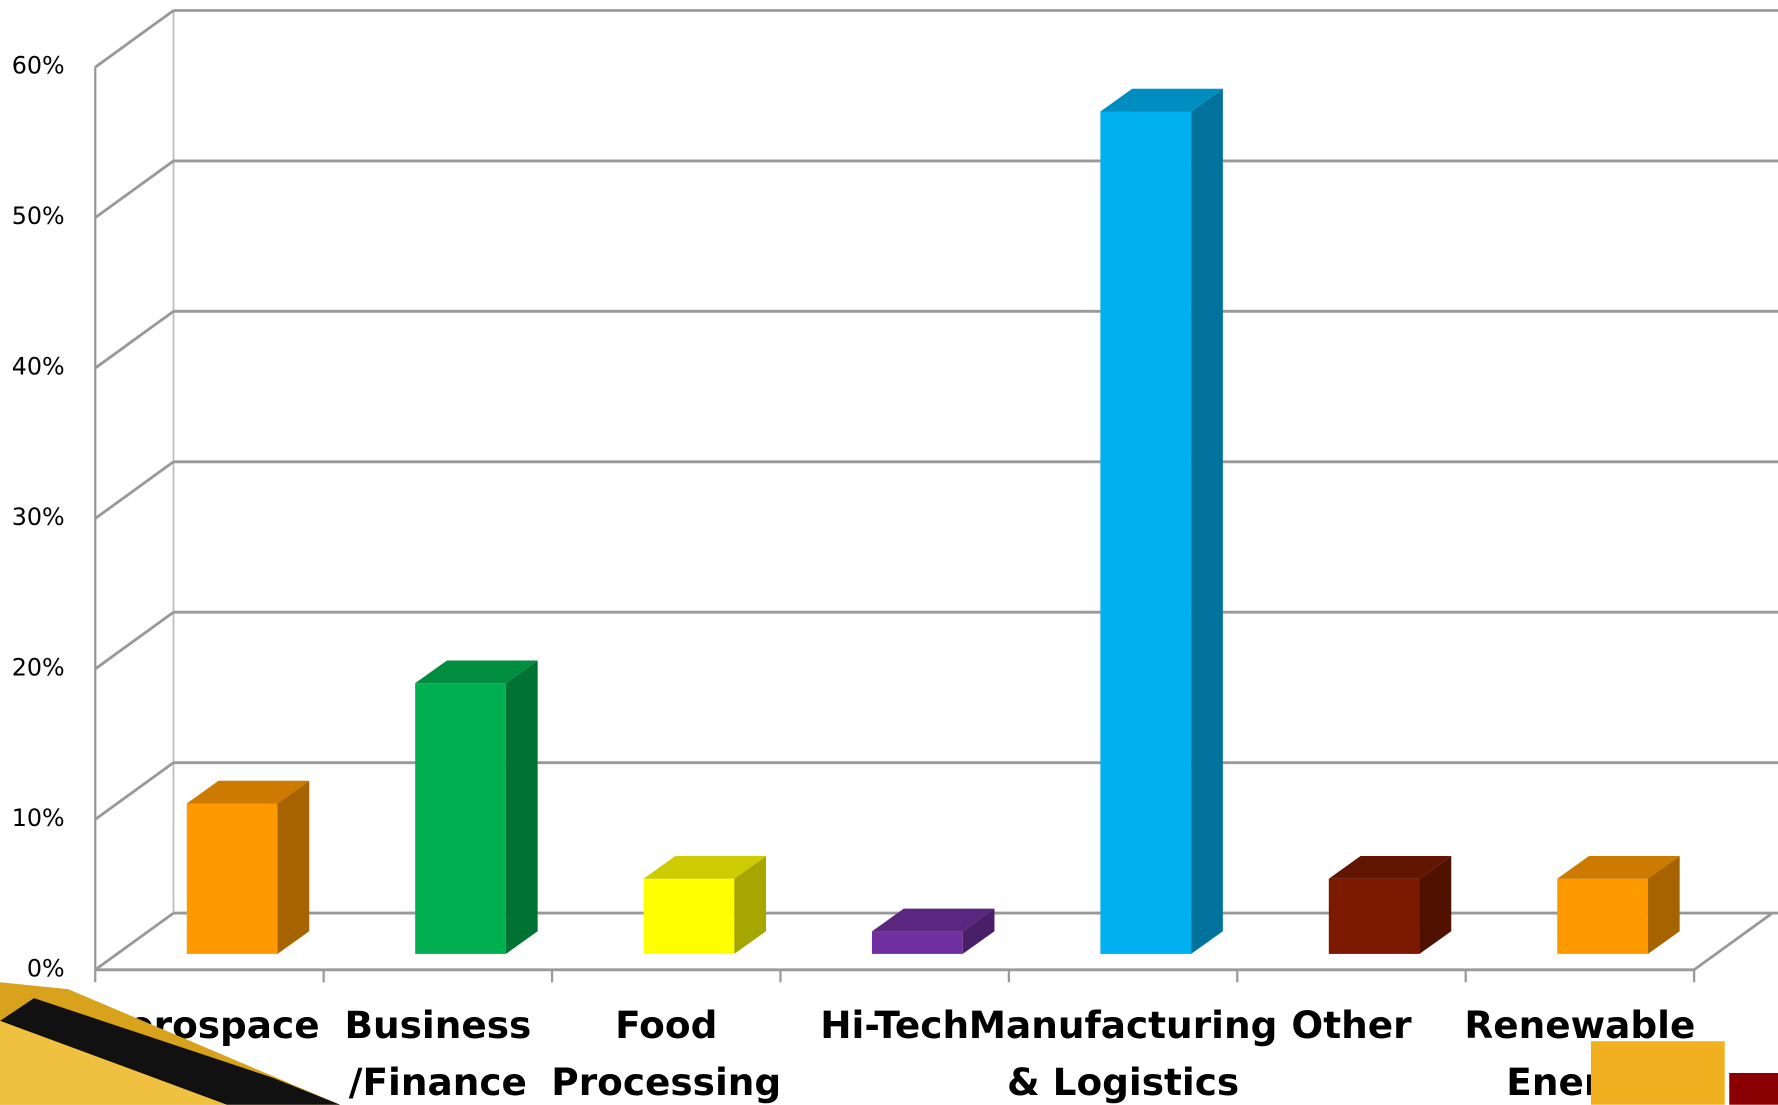  I want to click on y-tick-label: 0%, so click(46, 968).